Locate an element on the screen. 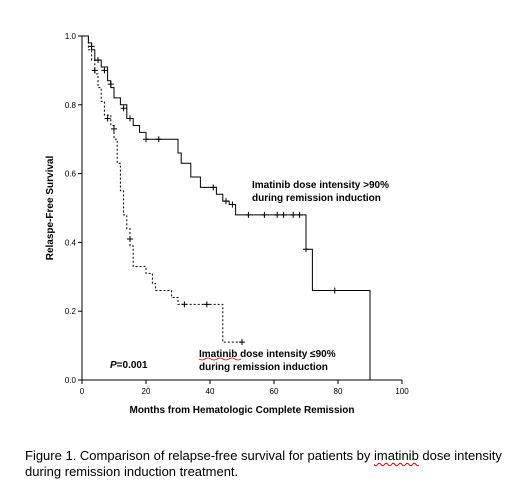  x-tick-label-2: 40 is located at coordinates (210, 391).